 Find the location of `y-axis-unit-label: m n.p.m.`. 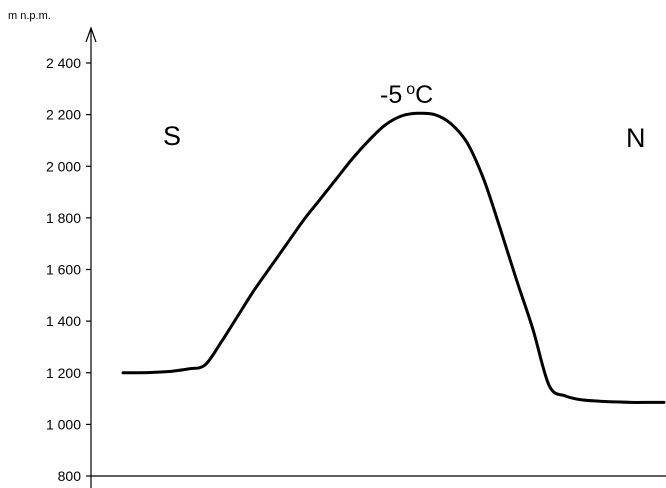

y-axis-unit-label: m n.p.m. is located at coordinates (29, 16).